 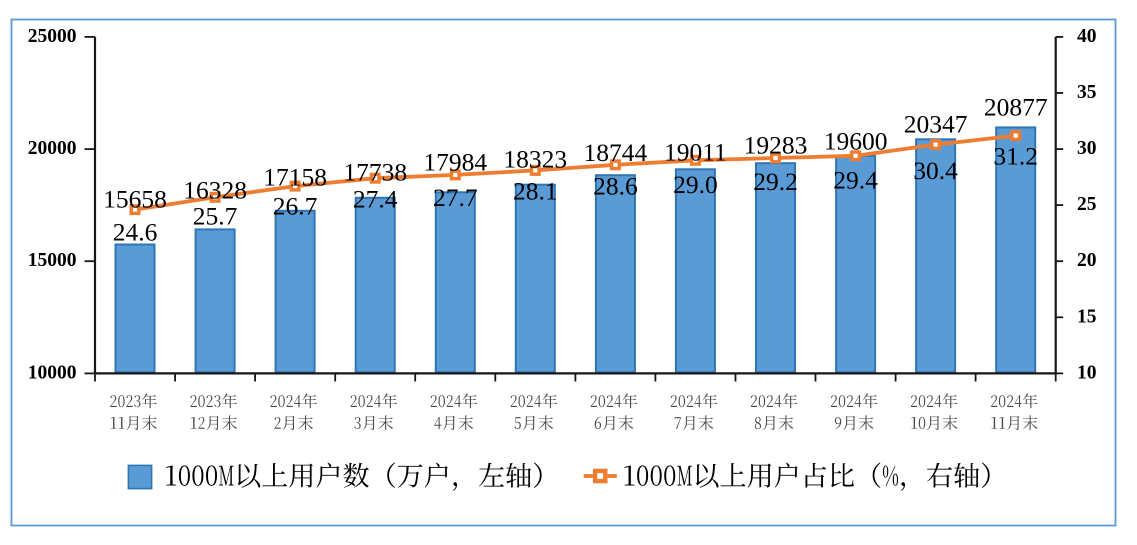 I want to click on svg-text: 30.4, so click(x=935, y=170).